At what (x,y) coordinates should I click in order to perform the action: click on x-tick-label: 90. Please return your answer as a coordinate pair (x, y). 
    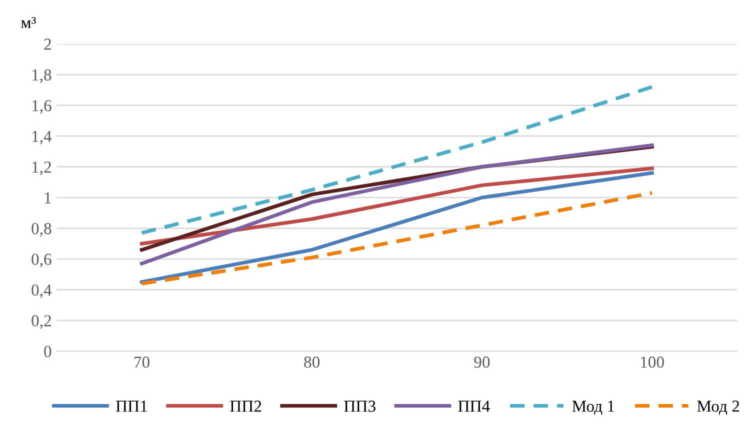
    Looking at the image, I should click on (482, 362).